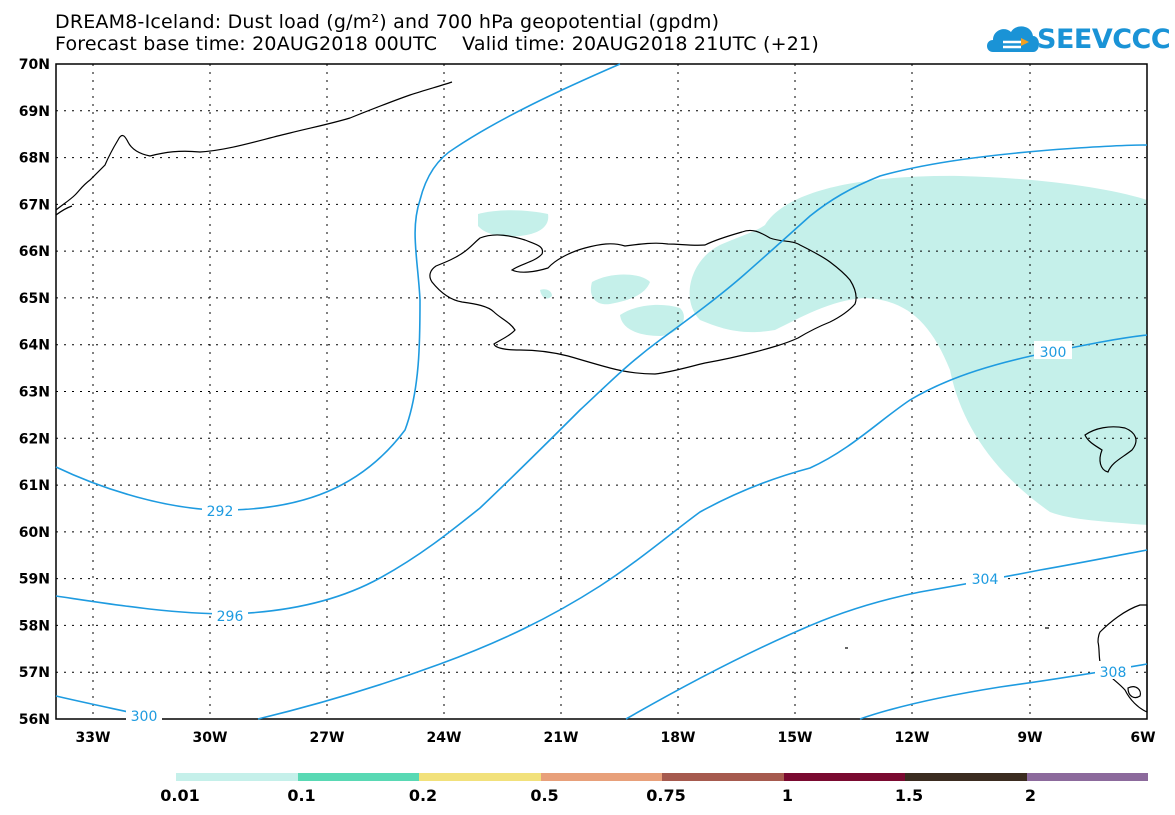  I want to click on latitude-label: 58N, so click(34, 626).